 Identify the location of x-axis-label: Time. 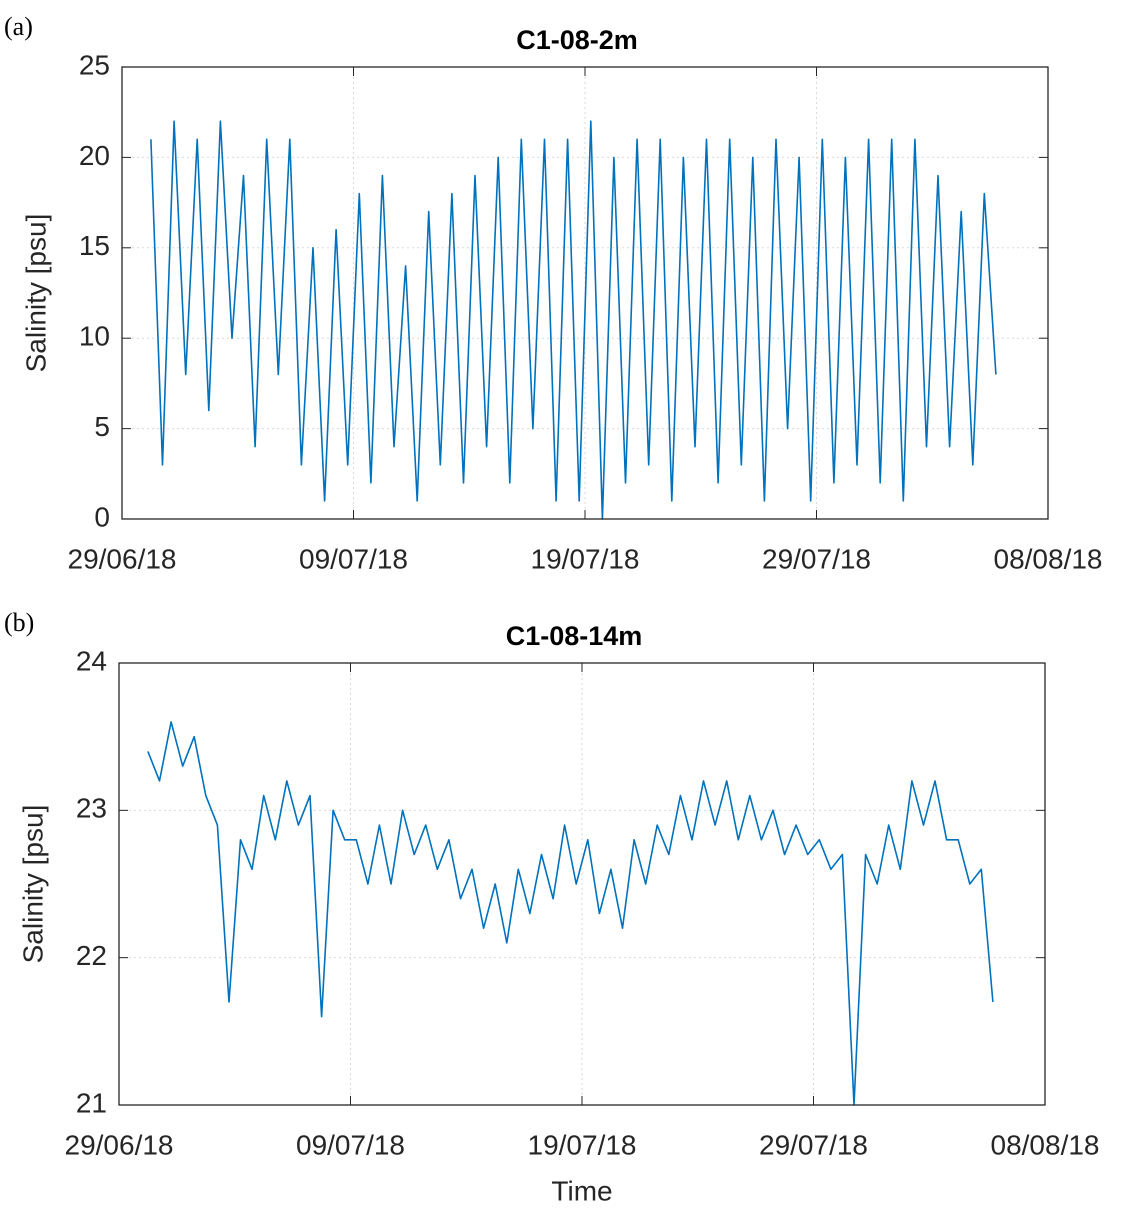
(581, 1190).